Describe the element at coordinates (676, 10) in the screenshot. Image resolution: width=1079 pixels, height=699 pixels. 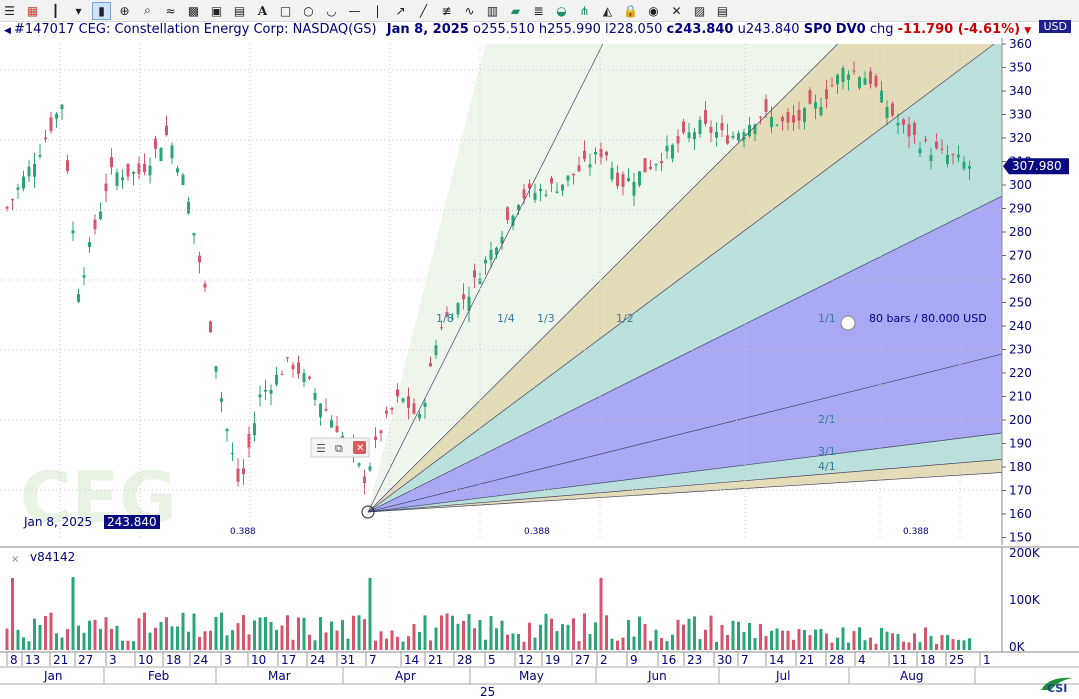
I see `delete-icon: ✕` at that location.